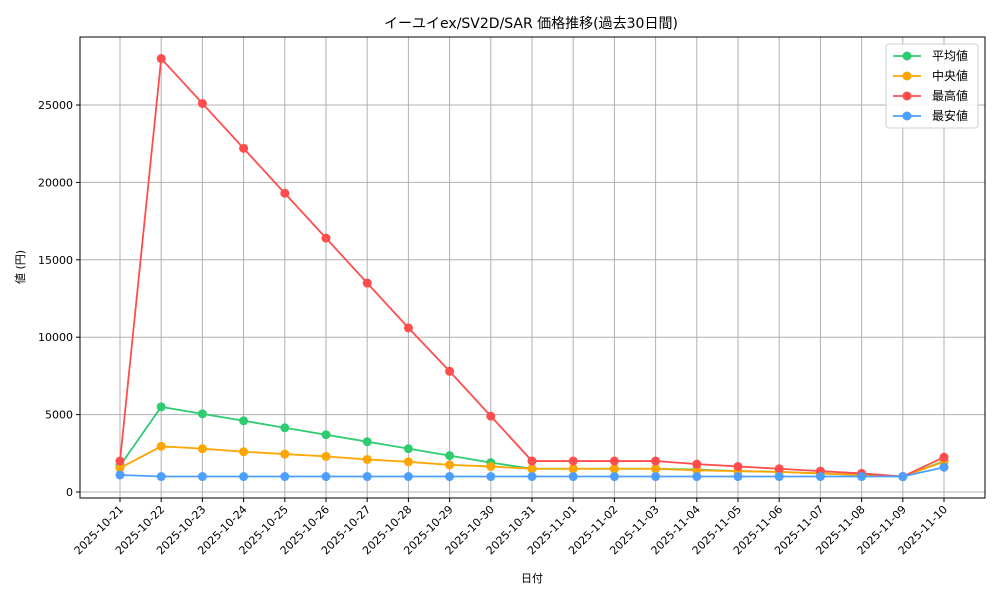 The width and height of the screenshot is (1000, 600). Describe the element at coordinates (532, 578) in the screenshot. I see `x-axis-label: 日付` at that location.